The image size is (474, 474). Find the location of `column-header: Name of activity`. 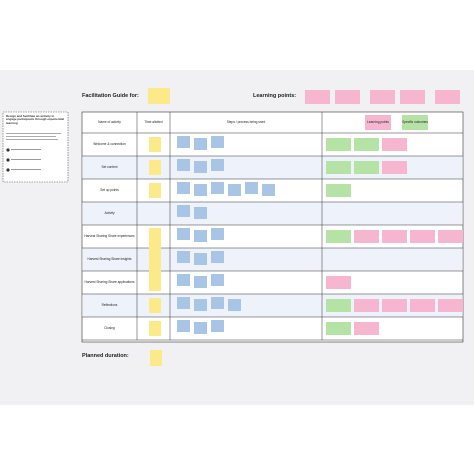

column-header: Name of activity is located at coordinates (109, 121).